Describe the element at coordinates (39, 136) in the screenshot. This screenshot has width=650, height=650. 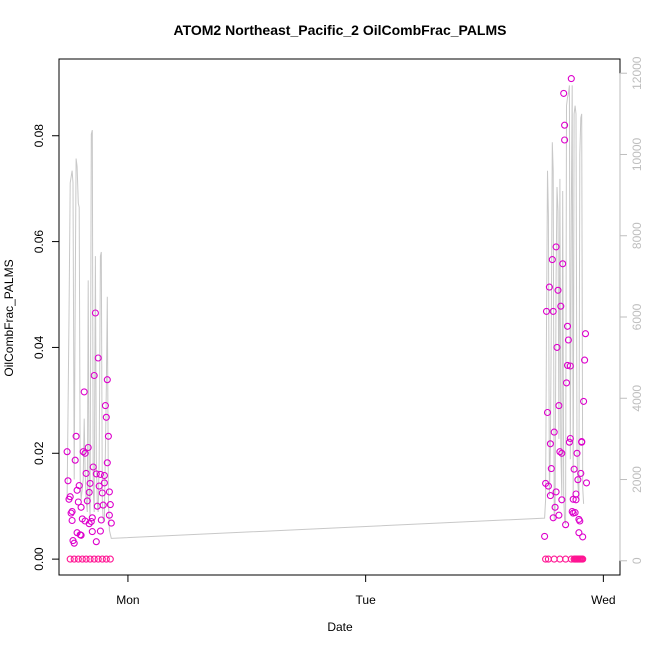
I see `y-tick-label: 0.08` at that location.